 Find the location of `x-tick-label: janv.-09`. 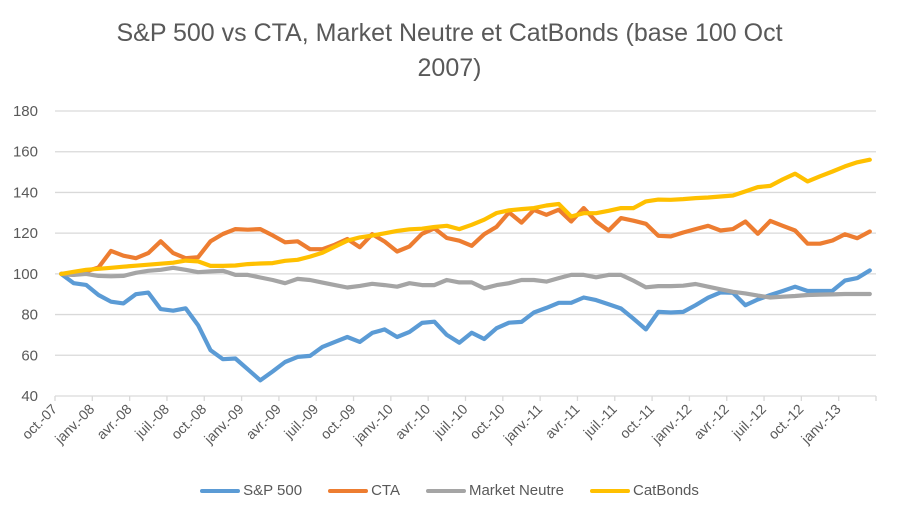

x-tick-label: janv.-09 is located at coordinates (223, 424).